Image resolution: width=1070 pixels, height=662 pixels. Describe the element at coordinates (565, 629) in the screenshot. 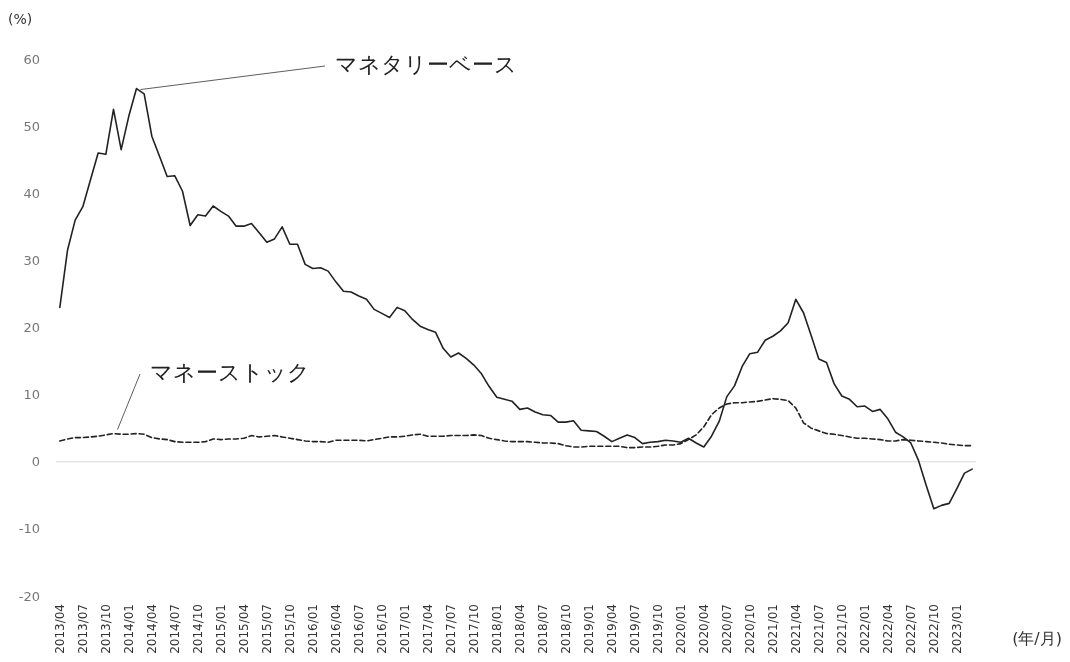

I see `x-tick-label: 2018/10` at that location.